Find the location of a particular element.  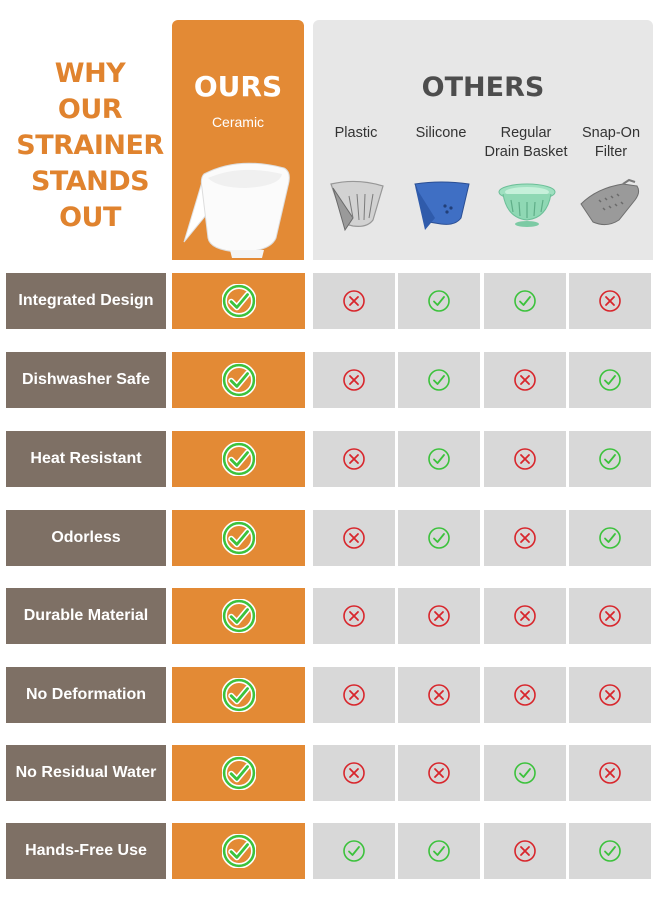

feature-label: No Deformation is located at coordinates (86, 695).